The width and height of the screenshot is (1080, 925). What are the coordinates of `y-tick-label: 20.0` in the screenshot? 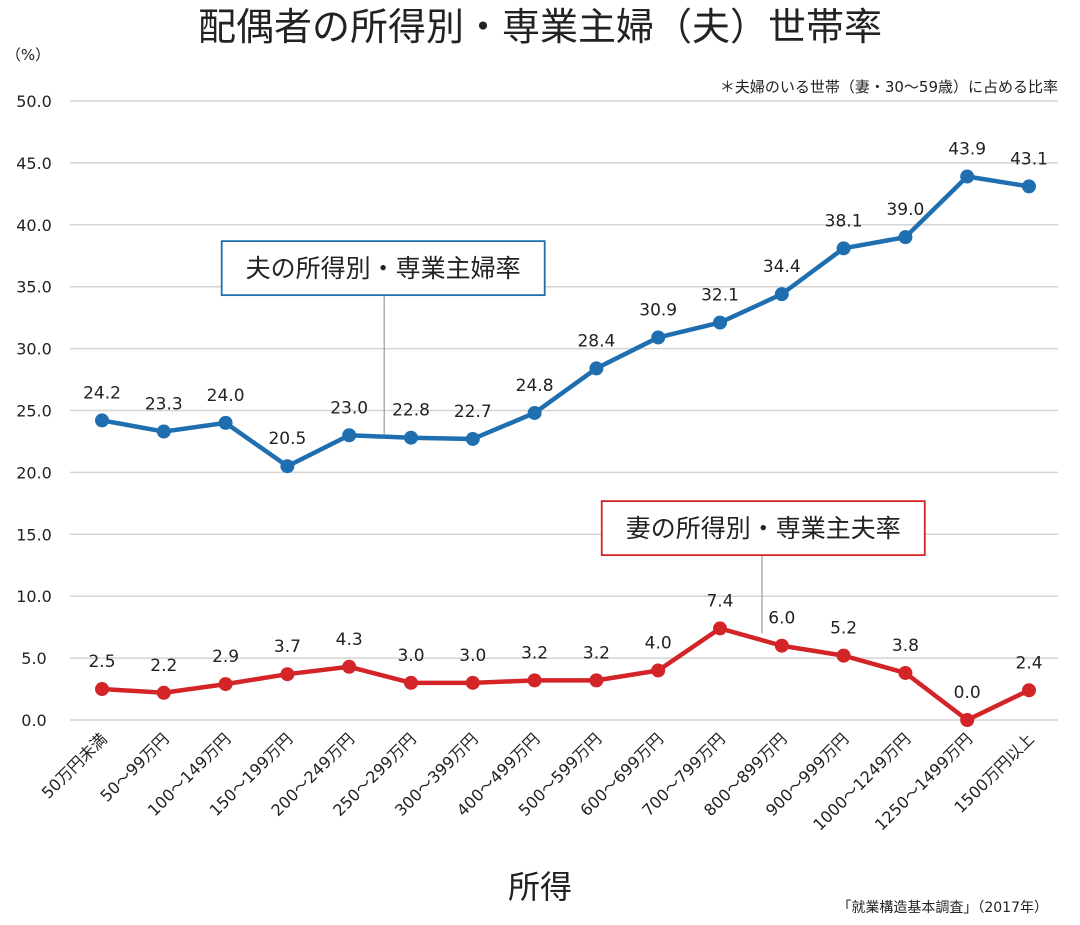 It's located at (34, 472).